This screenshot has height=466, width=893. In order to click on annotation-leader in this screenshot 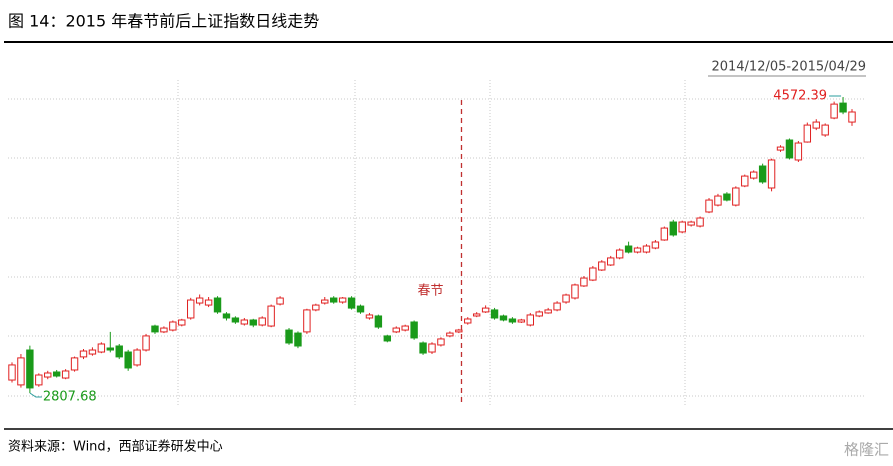, I will do `click(35, 395)`.